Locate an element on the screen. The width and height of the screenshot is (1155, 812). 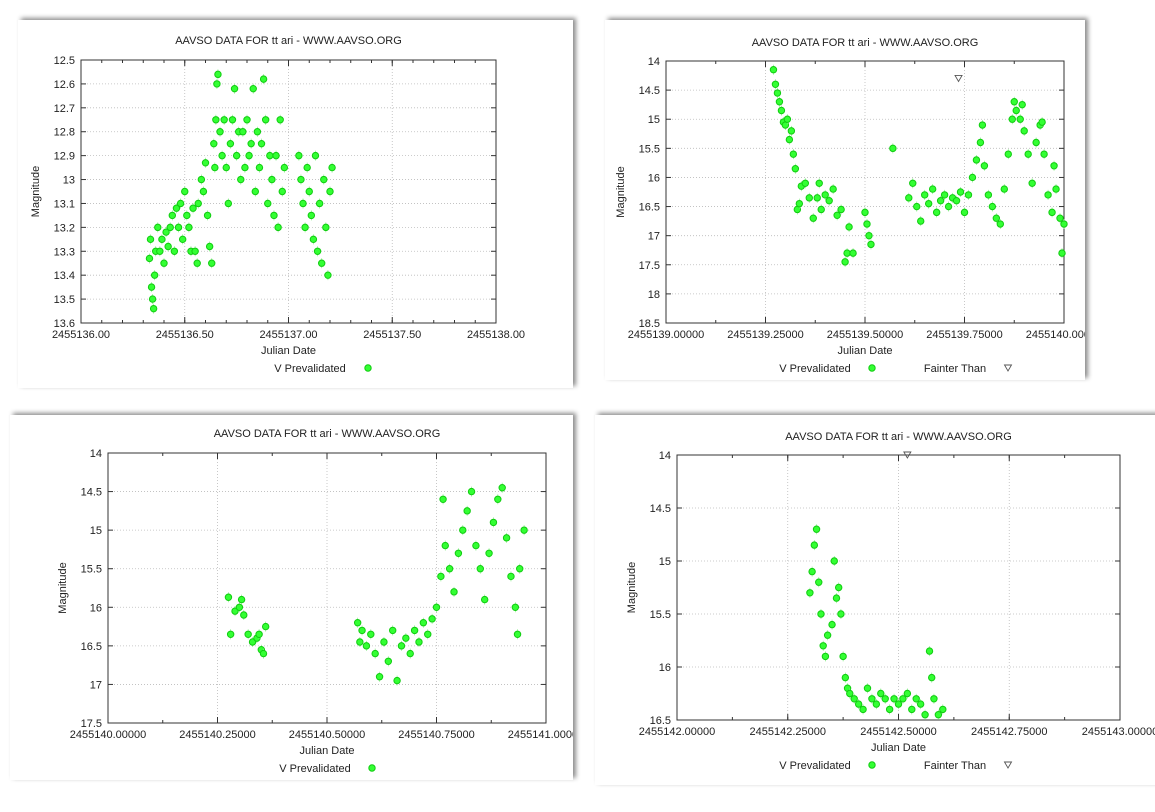
y-tick-label: 14 is located at coordinates (654, 62).